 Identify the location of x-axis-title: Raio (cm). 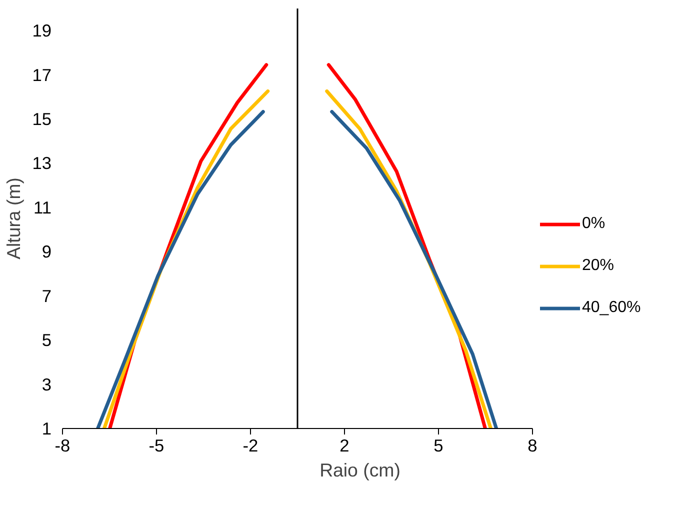
(360, 470).